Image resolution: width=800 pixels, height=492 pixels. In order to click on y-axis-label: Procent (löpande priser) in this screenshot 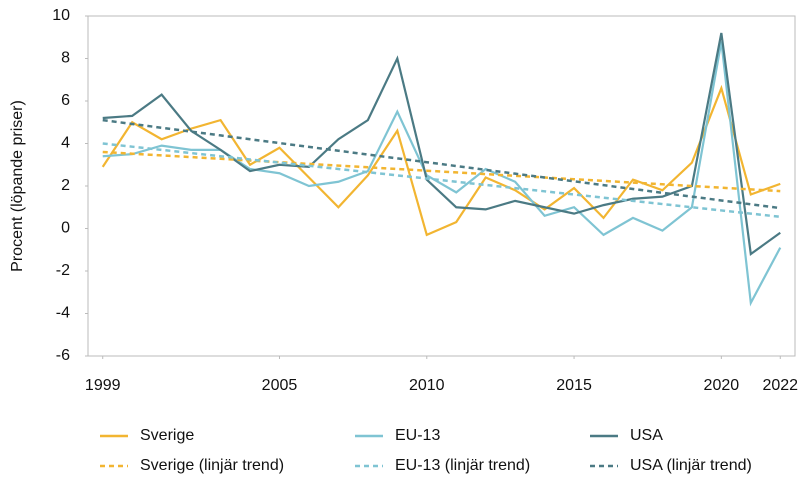, I will do `click(17, 186)`.